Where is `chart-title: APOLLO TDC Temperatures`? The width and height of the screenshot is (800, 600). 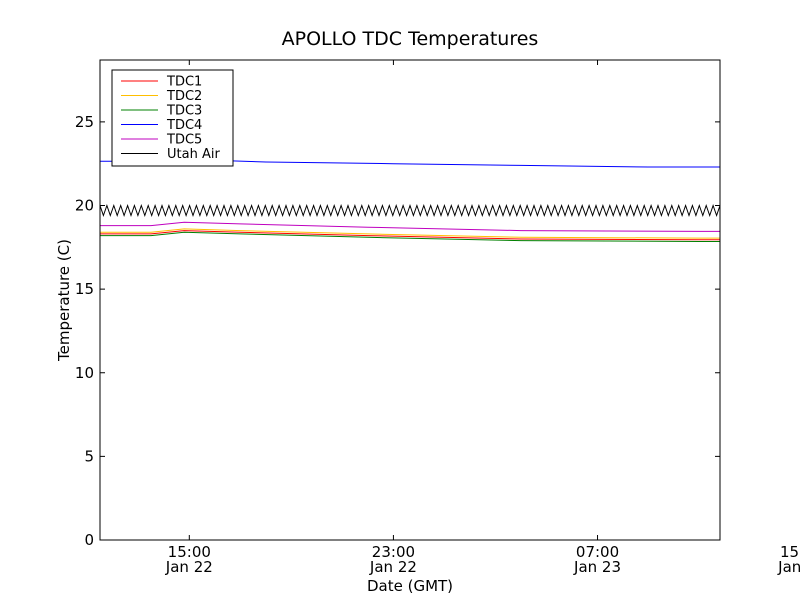 chart-title: APOLLO TDC Temperatures is located at coordinates (410, 39).